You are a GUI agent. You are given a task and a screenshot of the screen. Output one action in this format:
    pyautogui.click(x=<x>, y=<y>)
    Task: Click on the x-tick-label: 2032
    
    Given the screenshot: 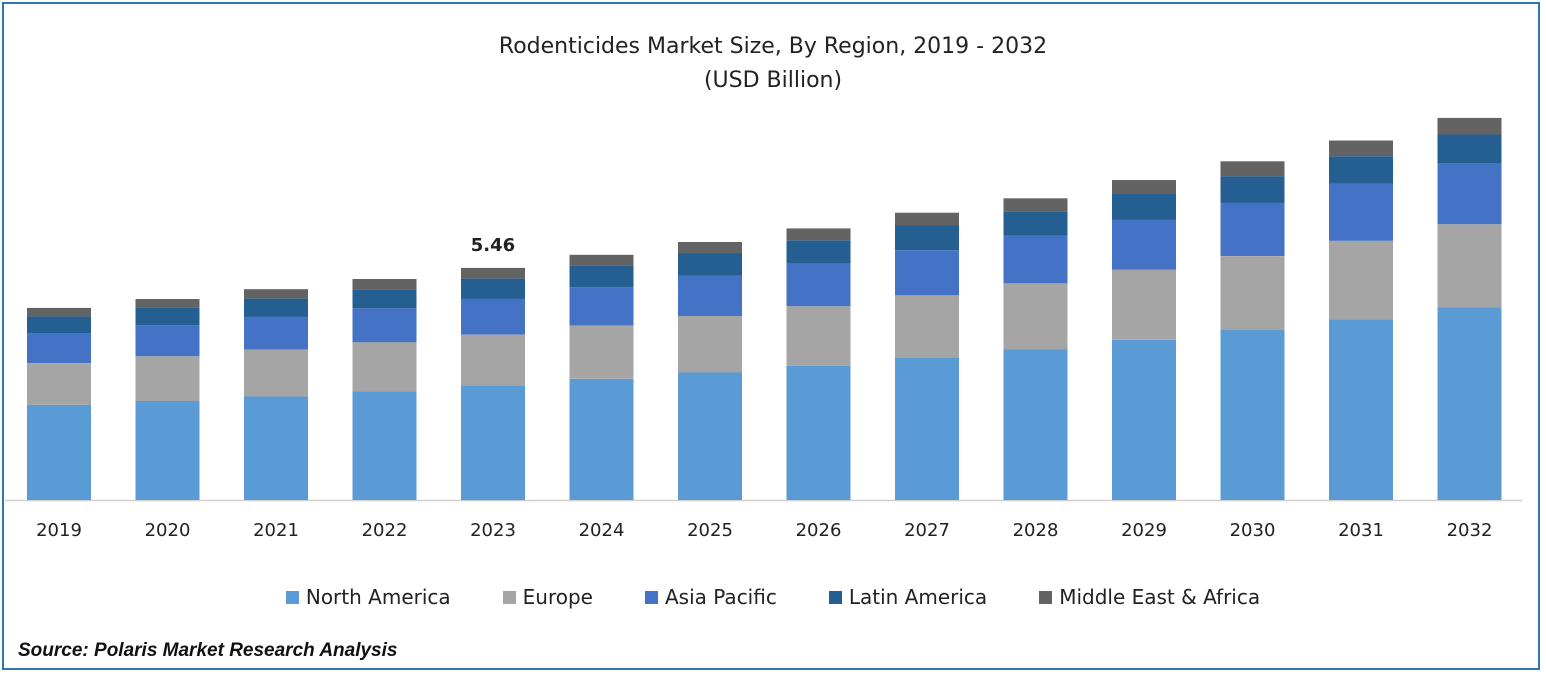 What is the action you would take?
    pyautogui.click(x=1470, y=530)
    